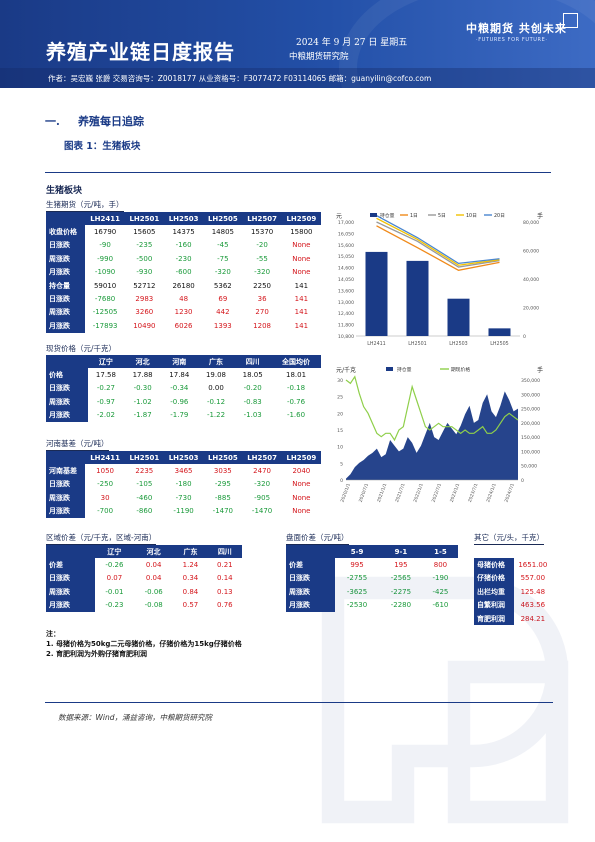  Describe the element at coordinates (346, 246) in the screenshot. I see `y-tick-label: 15,600` at that location.